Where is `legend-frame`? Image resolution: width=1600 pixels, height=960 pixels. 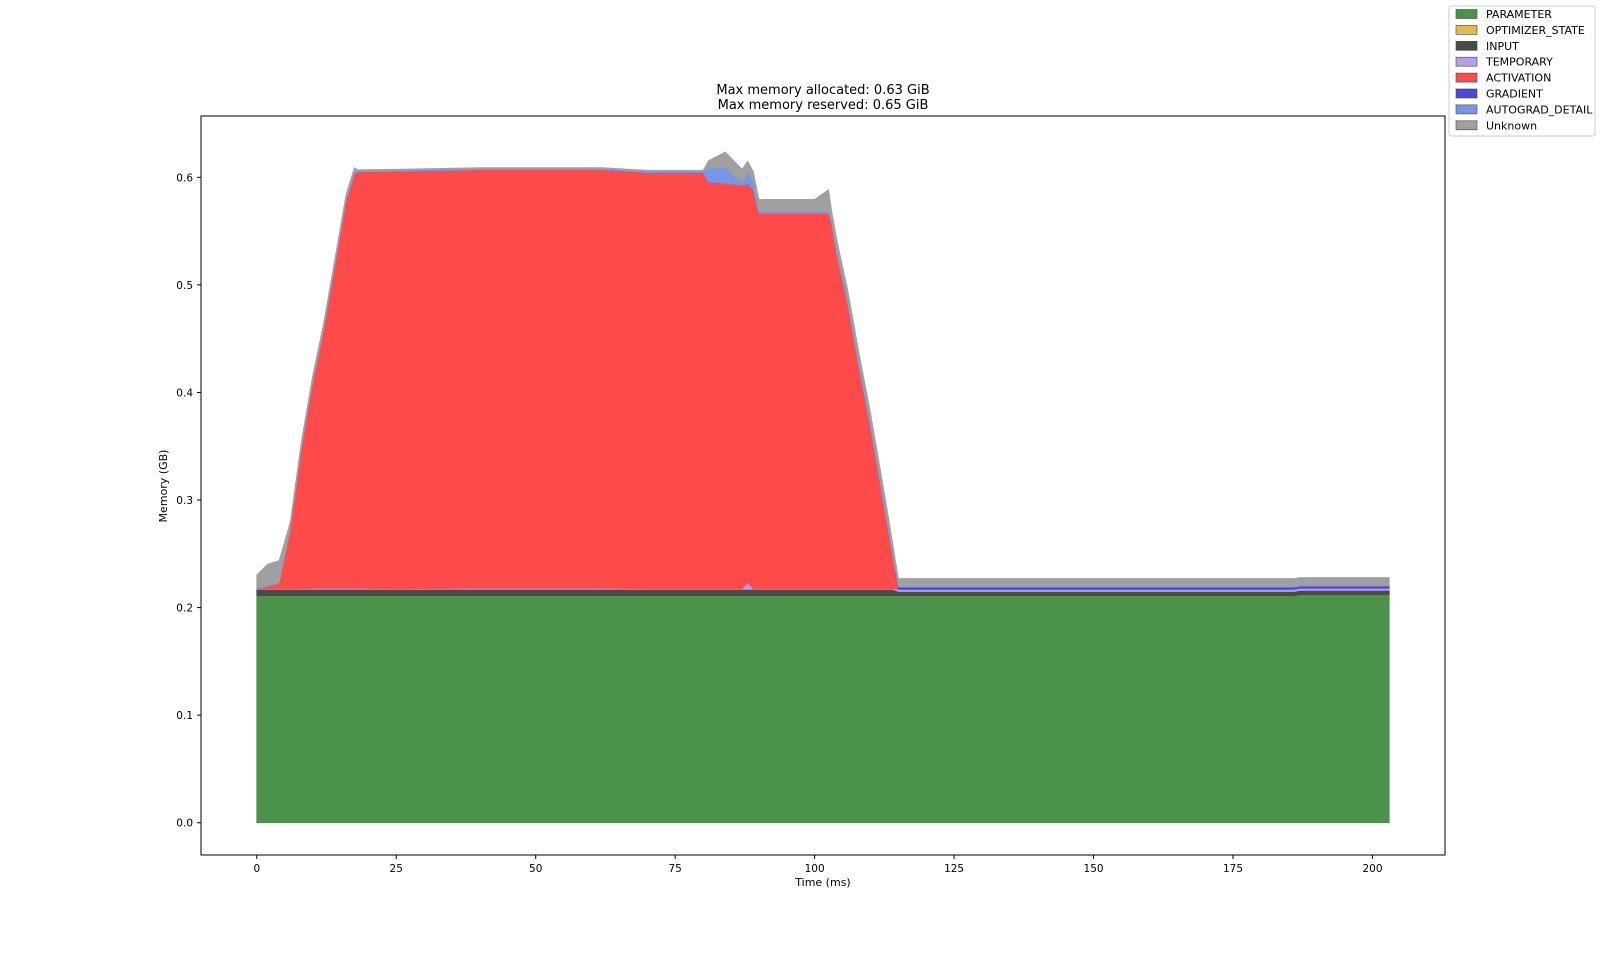 legend-frame is located at coordinates (1522, 71).